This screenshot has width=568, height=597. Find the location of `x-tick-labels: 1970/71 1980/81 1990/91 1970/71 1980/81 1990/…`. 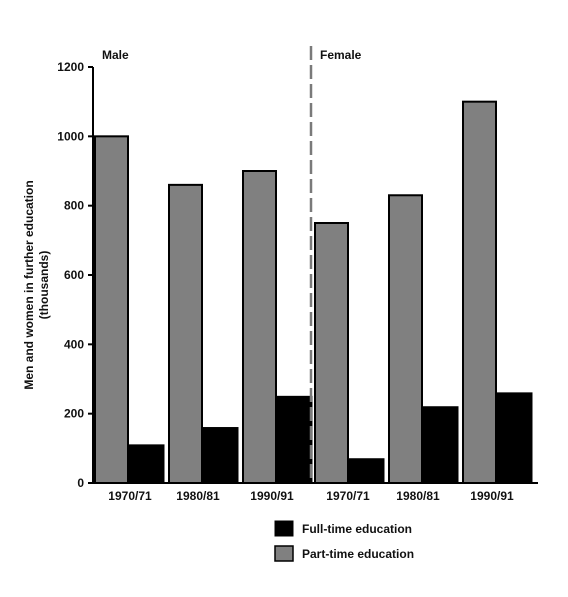

x-tick-labels: 1970/71 1980/81 1990/91 1970/71 1980/81 1990/… is located at coordinates (311, 496).